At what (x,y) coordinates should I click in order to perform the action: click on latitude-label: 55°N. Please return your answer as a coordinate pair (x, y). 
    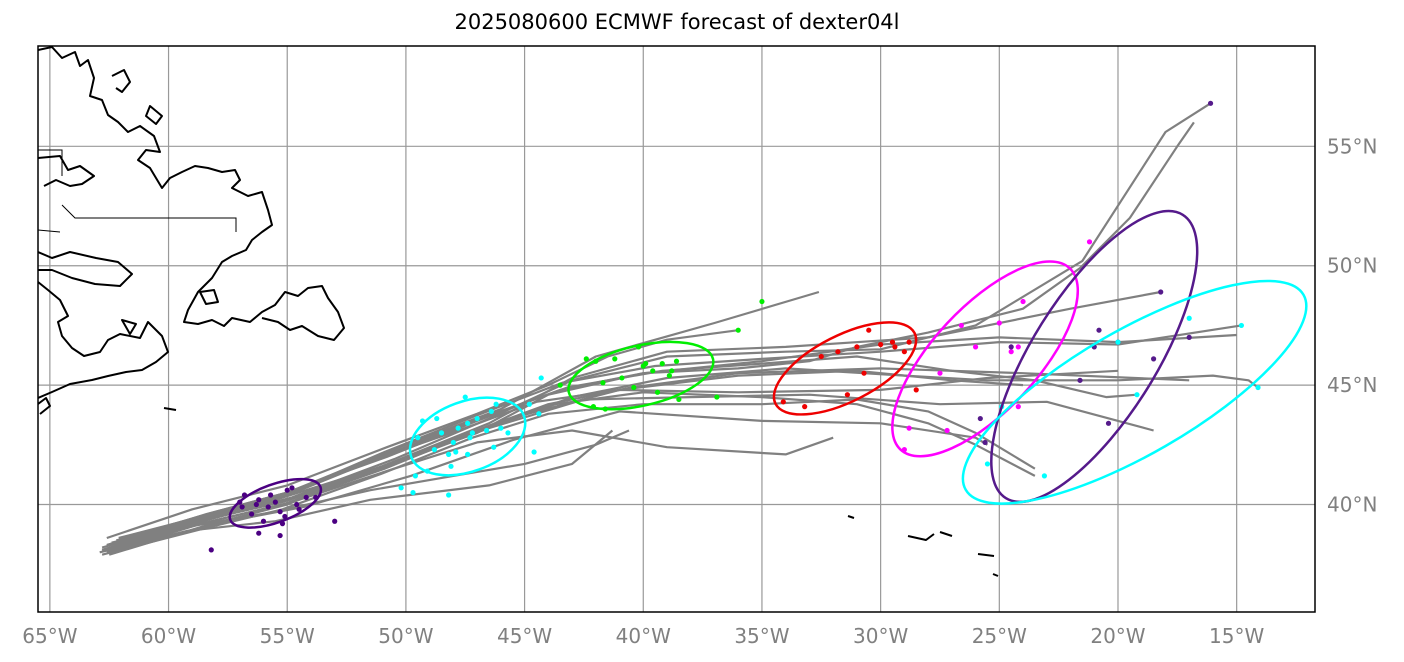
    Looking at the image, I should click on (1352, 146).